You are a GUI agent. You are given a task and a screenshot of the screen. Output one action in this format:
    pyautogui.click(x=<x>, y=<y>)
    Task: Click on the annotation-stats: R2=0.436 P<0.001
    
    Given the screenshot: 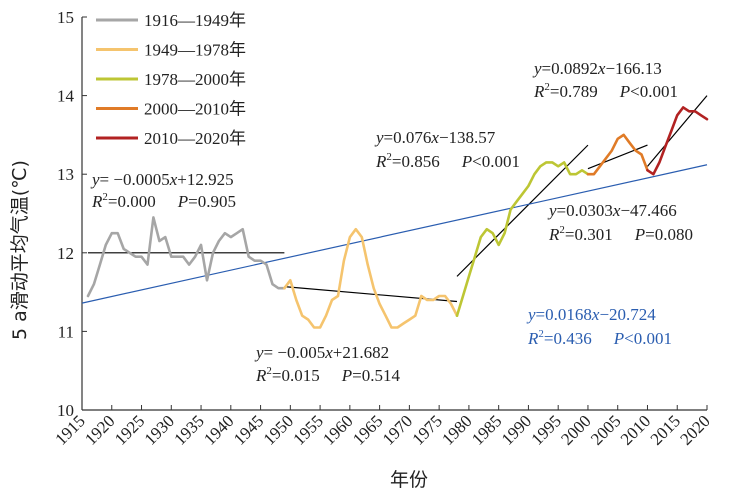 What is the action you would take?
    pyautogui.click(x=599, y=338)
    